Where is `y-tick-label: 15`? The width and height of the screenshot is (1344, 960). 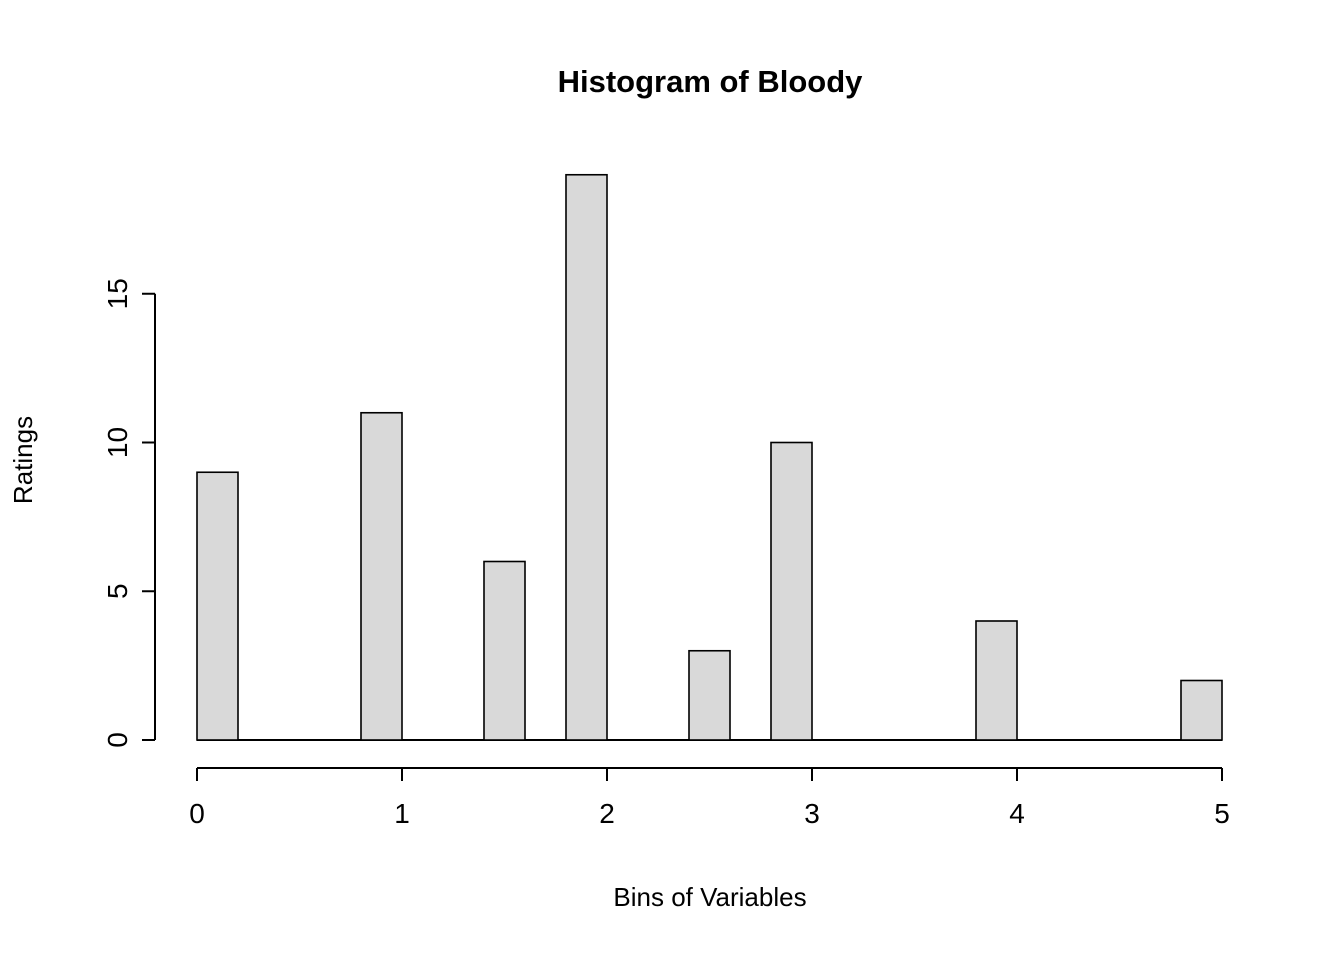
y-tick-label: 15 is located at coordinates (117, 293).